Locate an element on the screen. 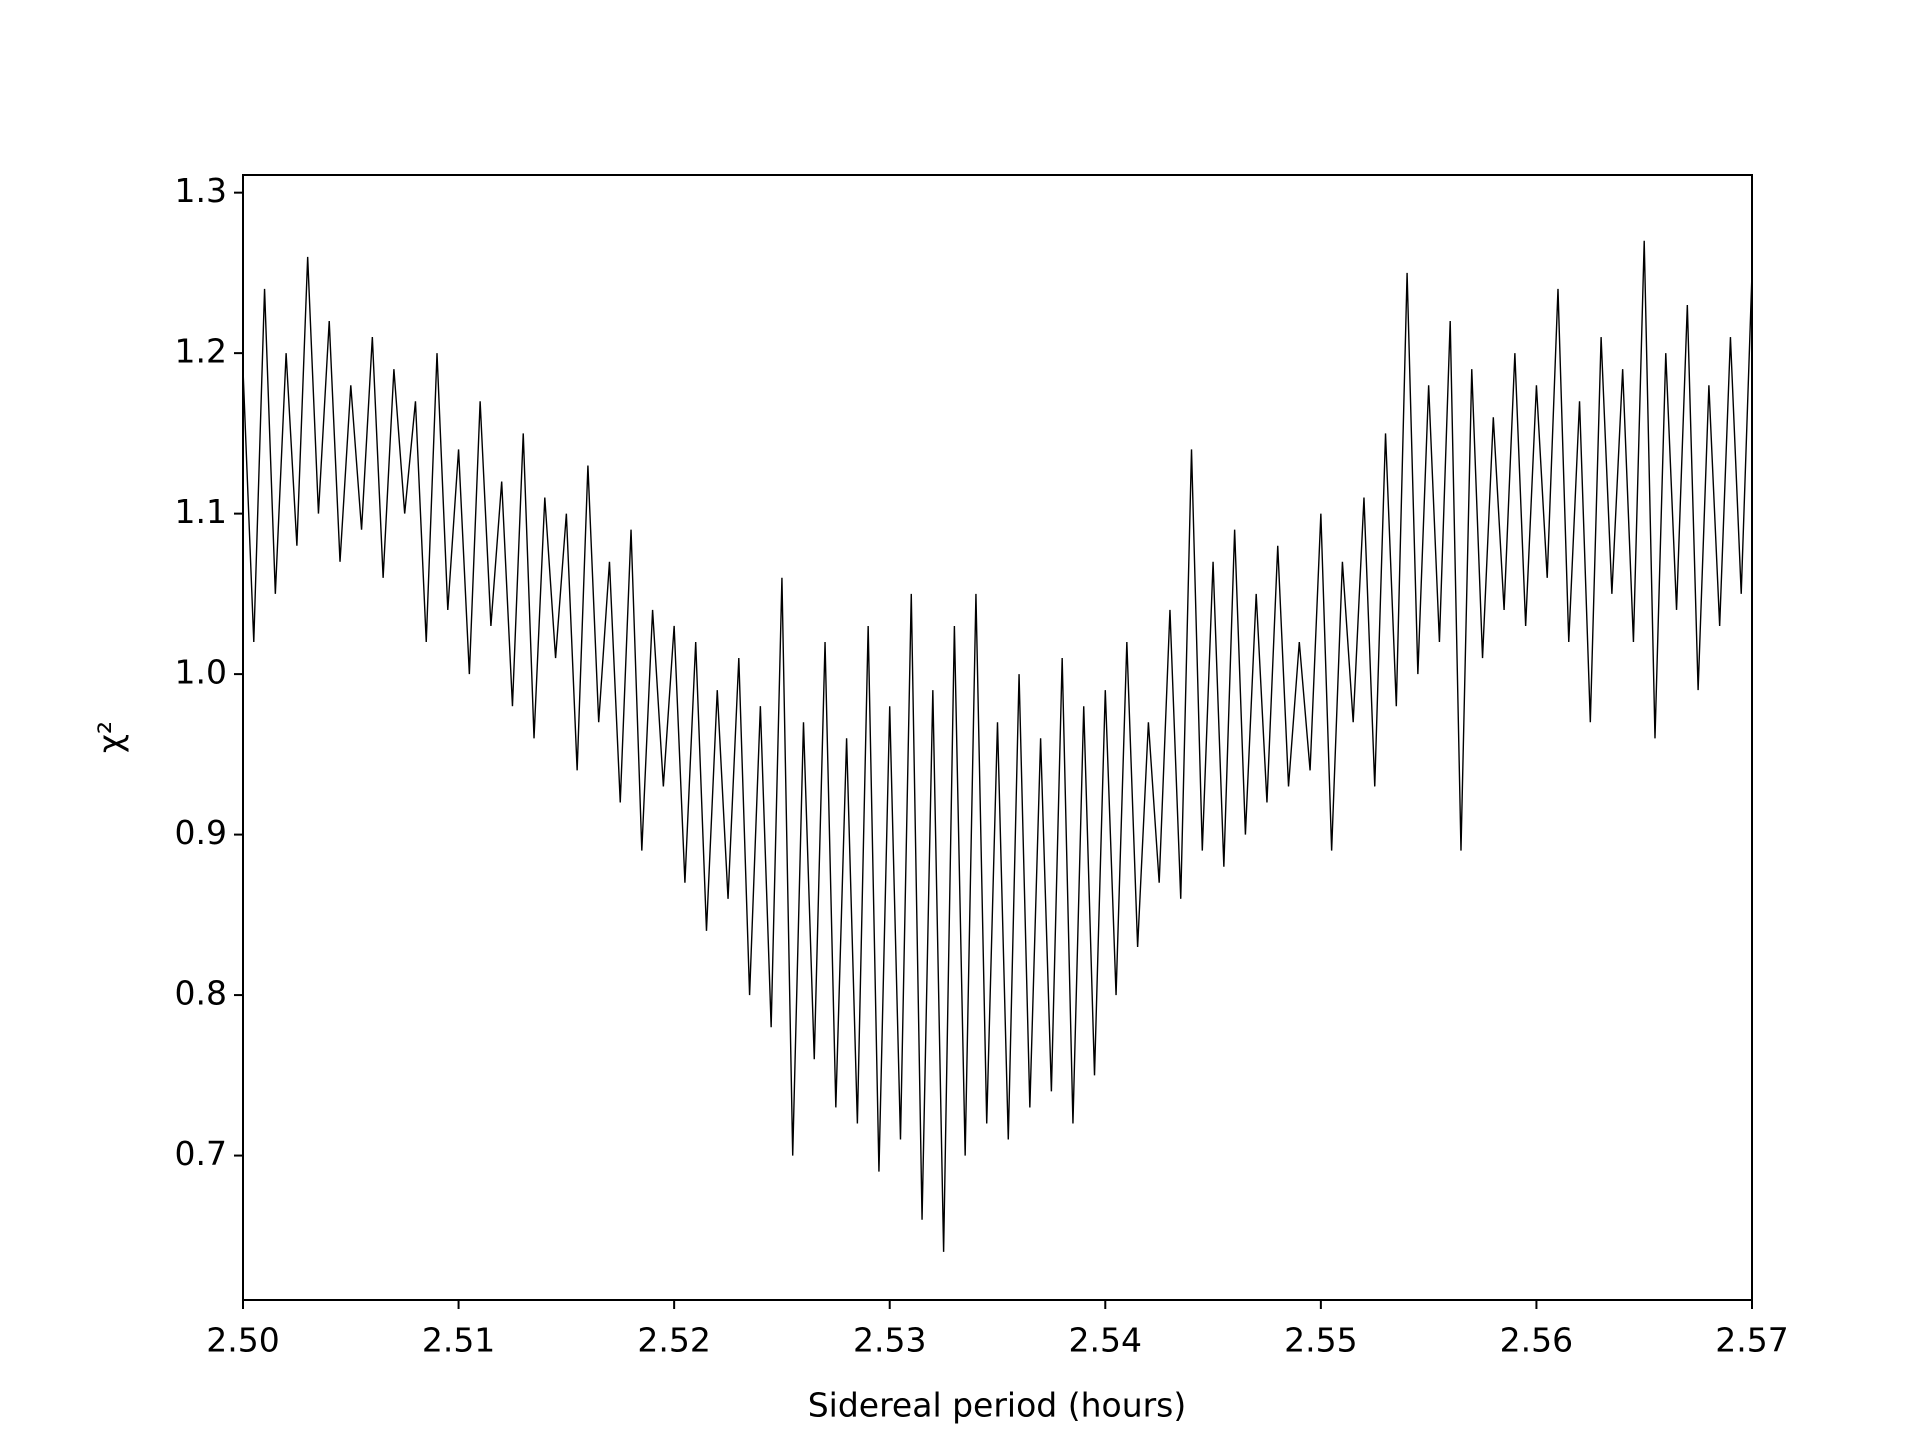 The width and height of the screenshot is (1920, 1440). x-axis-label: Sidereal period (hours) is located at coordinates (997, 1405).